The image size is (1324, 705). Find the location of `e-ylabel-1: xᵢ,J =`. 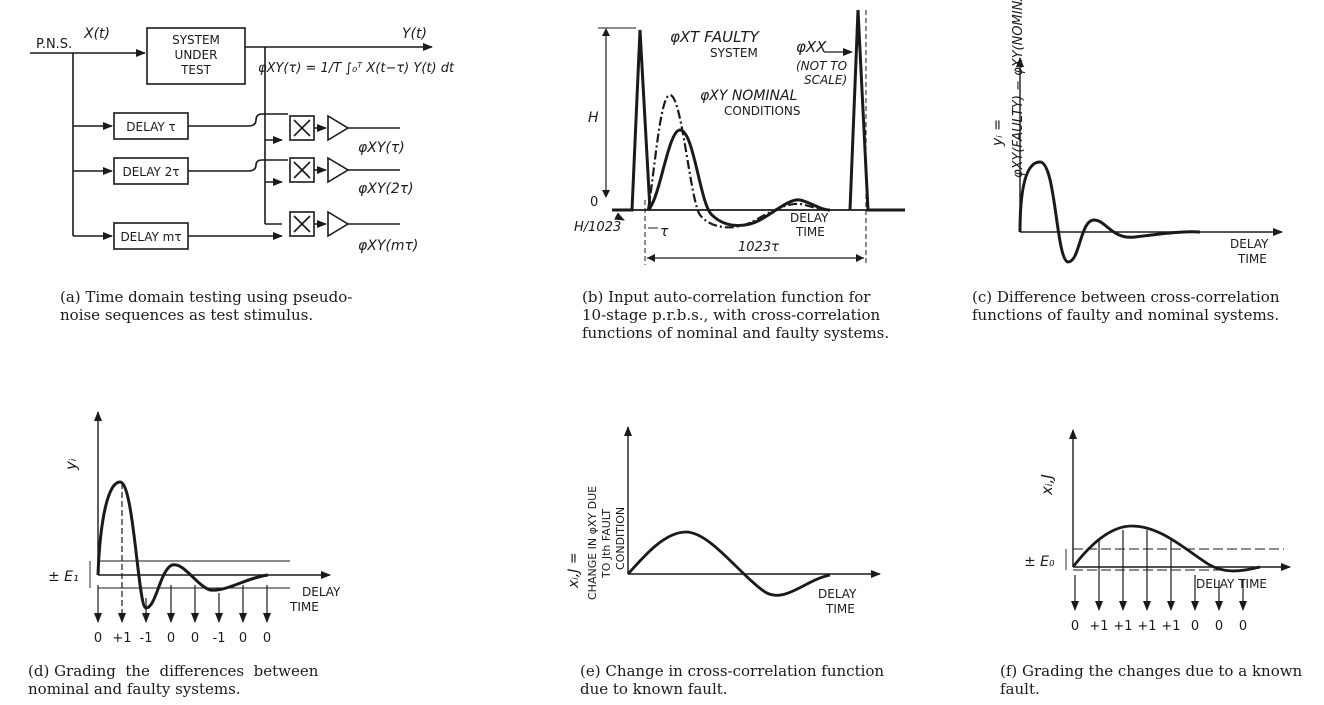

e-ylabel-1: xᵢ,J = is located at coordinates (574, 570).